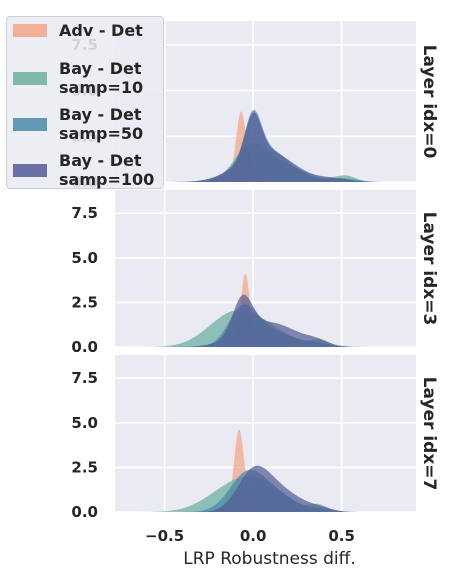  I want to click on legend-item: Bay - Det samp=50, so click(78, 124).